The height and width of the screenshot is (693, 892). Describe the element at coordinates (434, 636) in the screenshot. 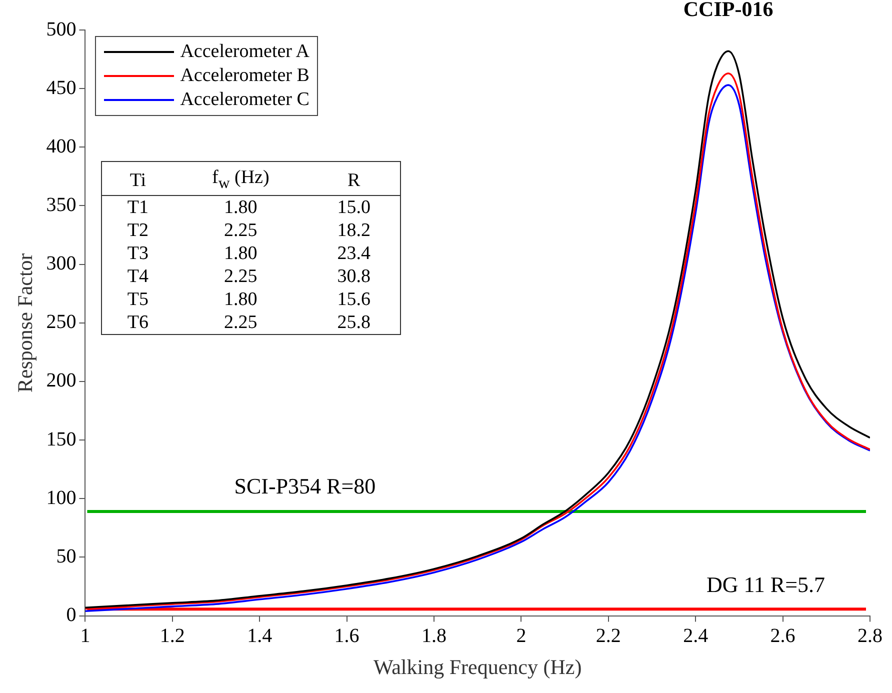

I see `x-tick-label: 1.8` at that location.